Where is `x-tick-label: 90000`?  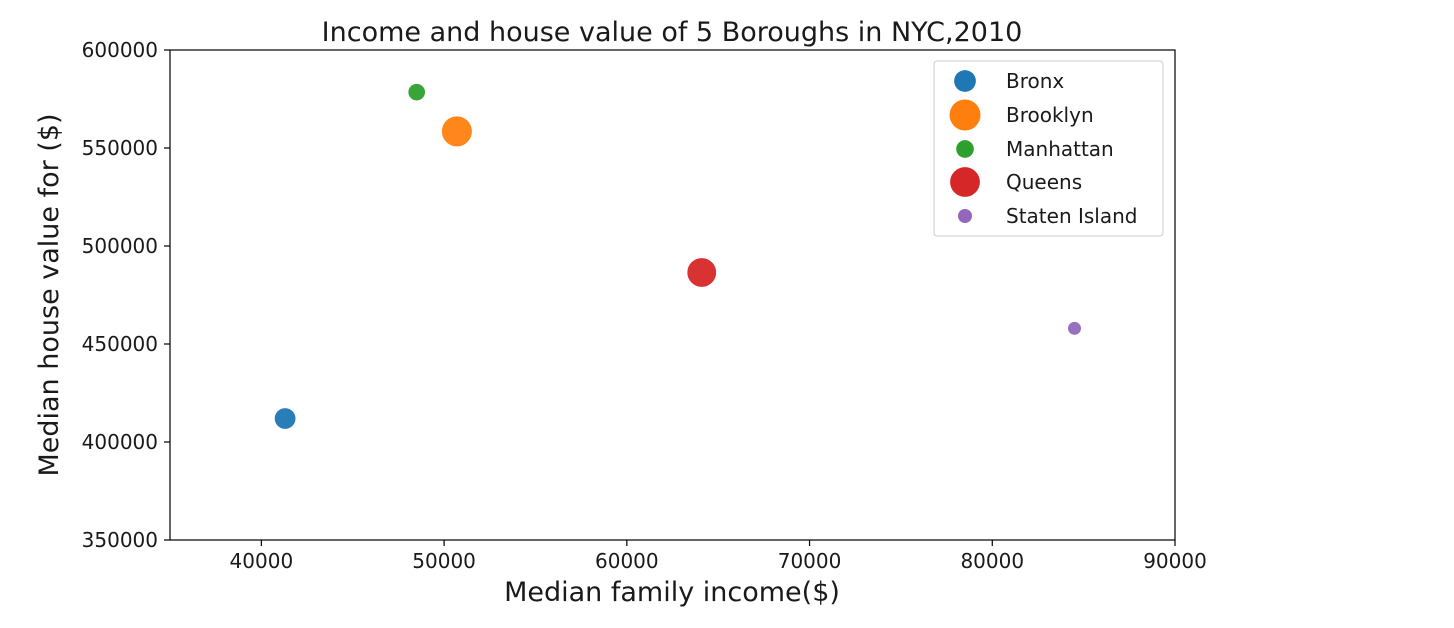 x-tick-label: 90000 is located at coordinates (1175, 561).